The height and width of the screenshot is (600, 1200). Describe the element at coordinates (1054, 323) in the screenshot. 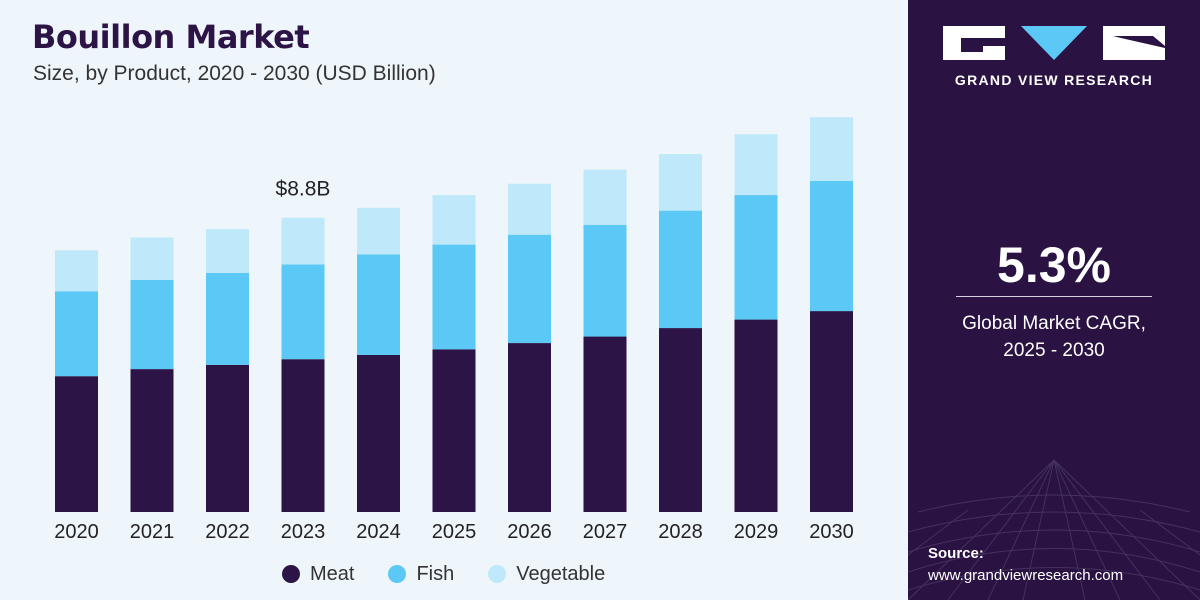

I see `cagr-label-line1: Global Market CAGR,` at that location.